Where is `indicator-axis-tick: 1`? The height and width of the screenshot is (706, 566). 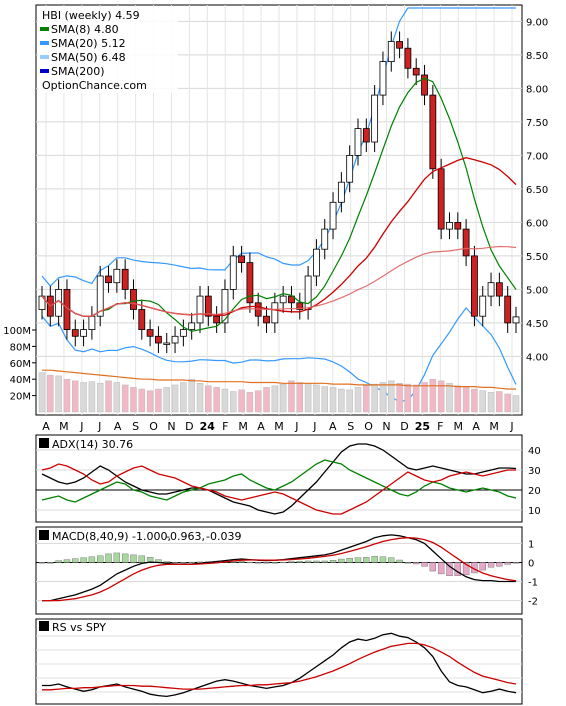 indicator-axis-tick: 1 is located at coordinates (531, 544).